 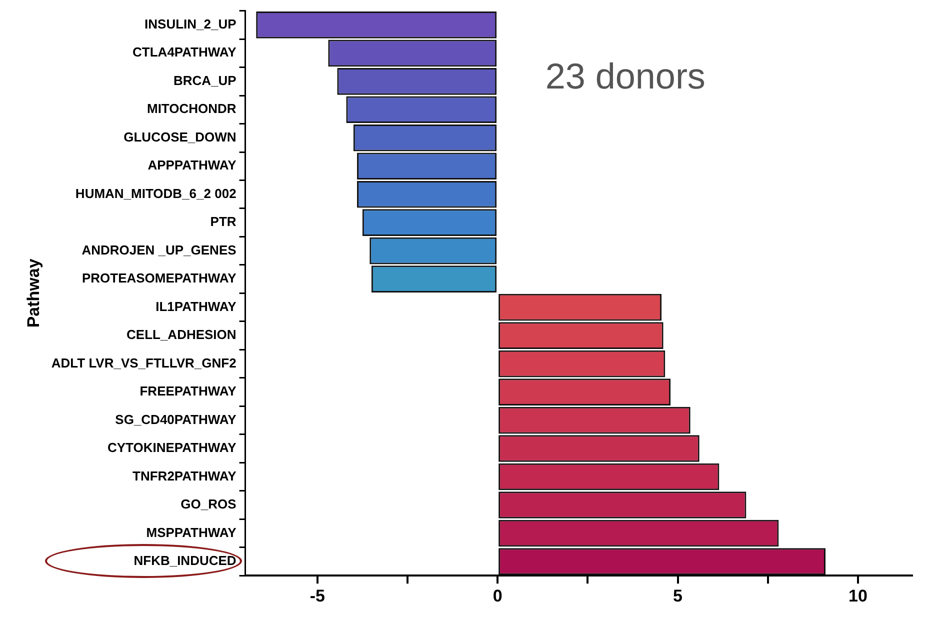 I want to click on y-tick-label: PTR, so click(x=223, y=222).